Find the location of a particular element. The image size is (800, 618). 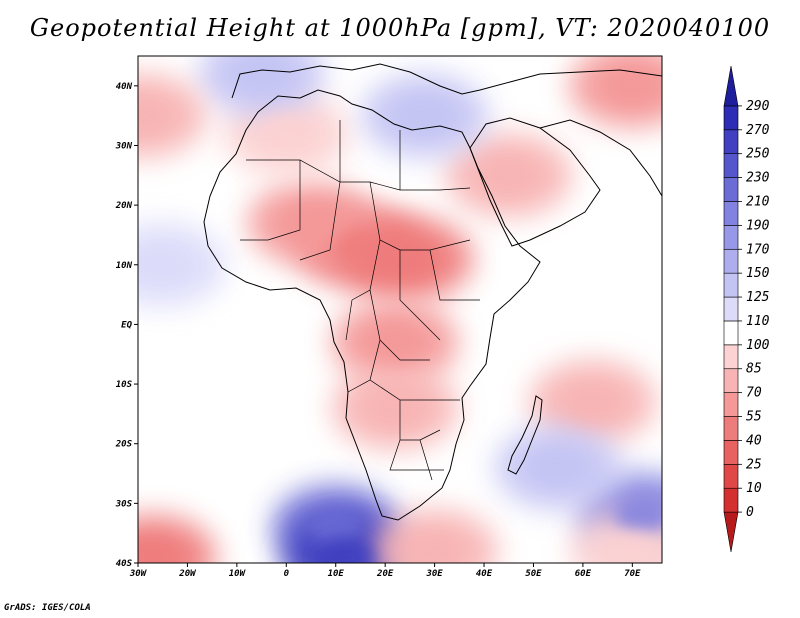

x-tick-label: 70E is located at coordinates (632, 574).